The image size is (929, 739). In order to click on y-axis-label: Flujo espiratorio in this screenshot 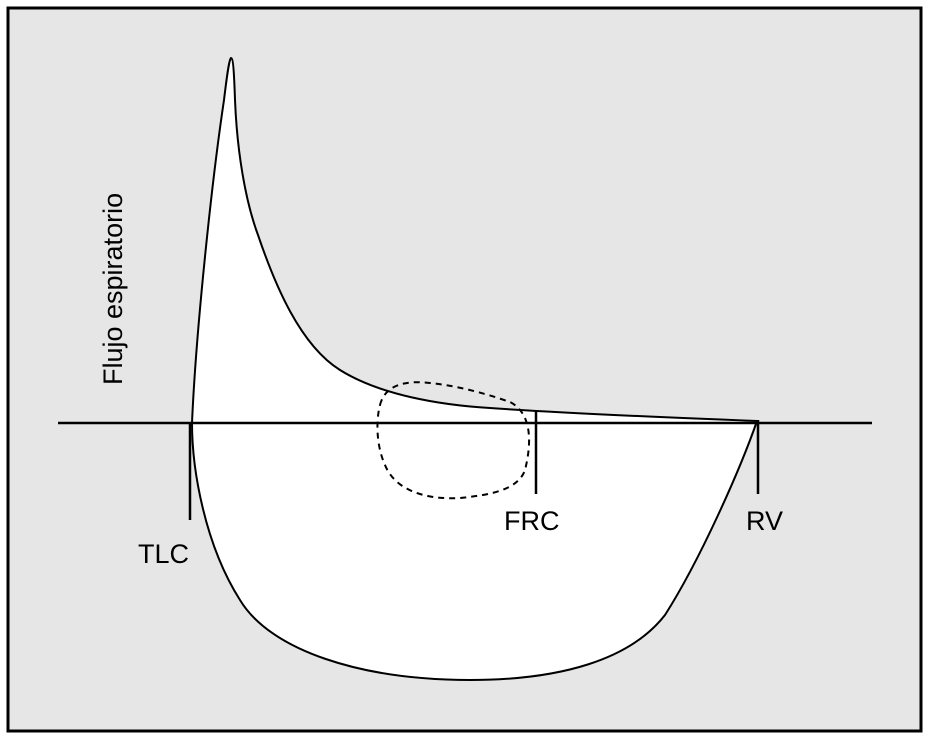, I will do `click(113, 289)`.